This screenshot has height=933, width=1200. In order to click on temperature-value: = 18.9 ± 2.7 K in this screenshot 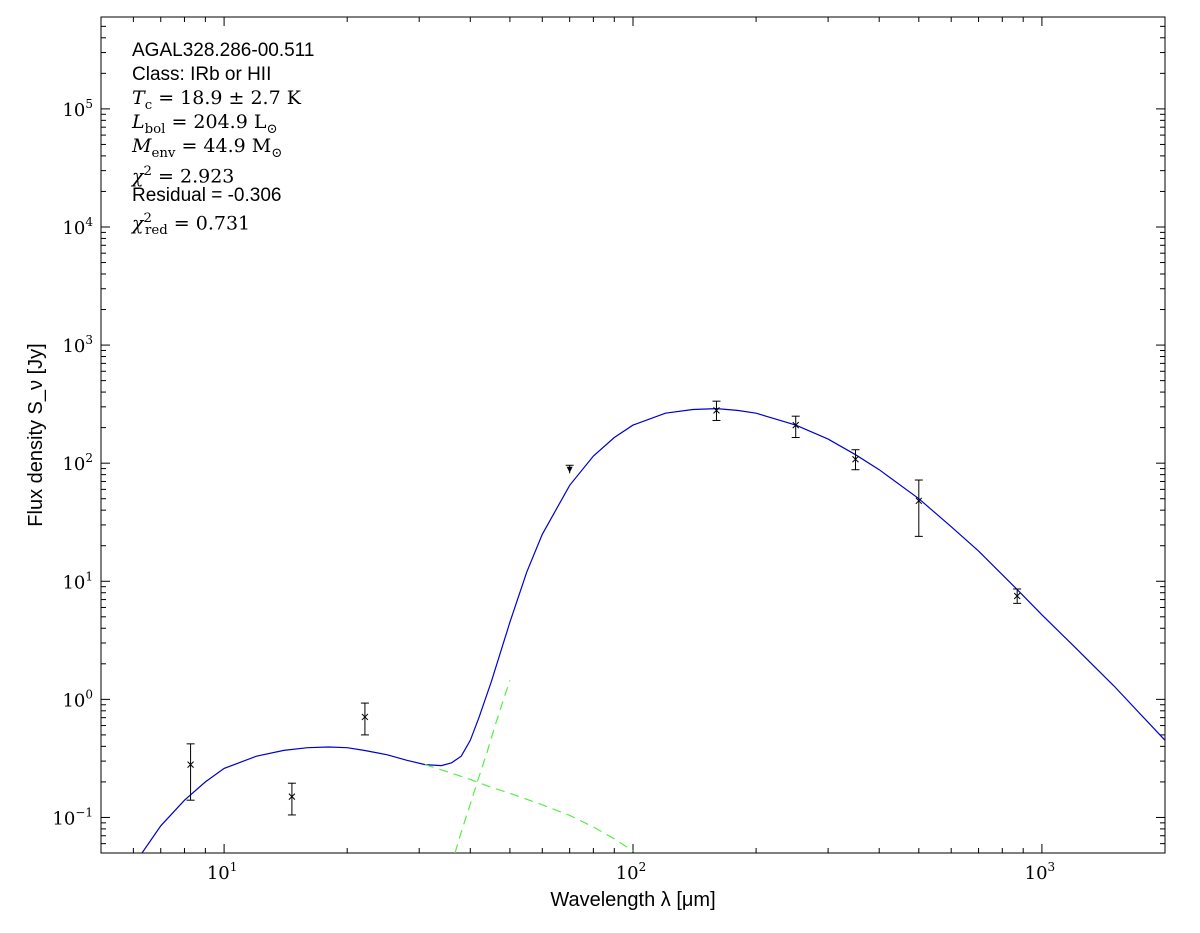, I will do `click(229, 98)`.